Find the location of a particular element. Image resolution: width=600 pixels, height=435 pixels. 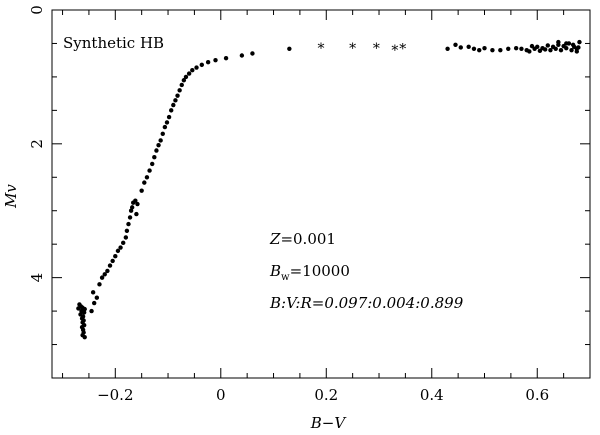

x-tick-label: 0 is located at coordinates (221, 395).